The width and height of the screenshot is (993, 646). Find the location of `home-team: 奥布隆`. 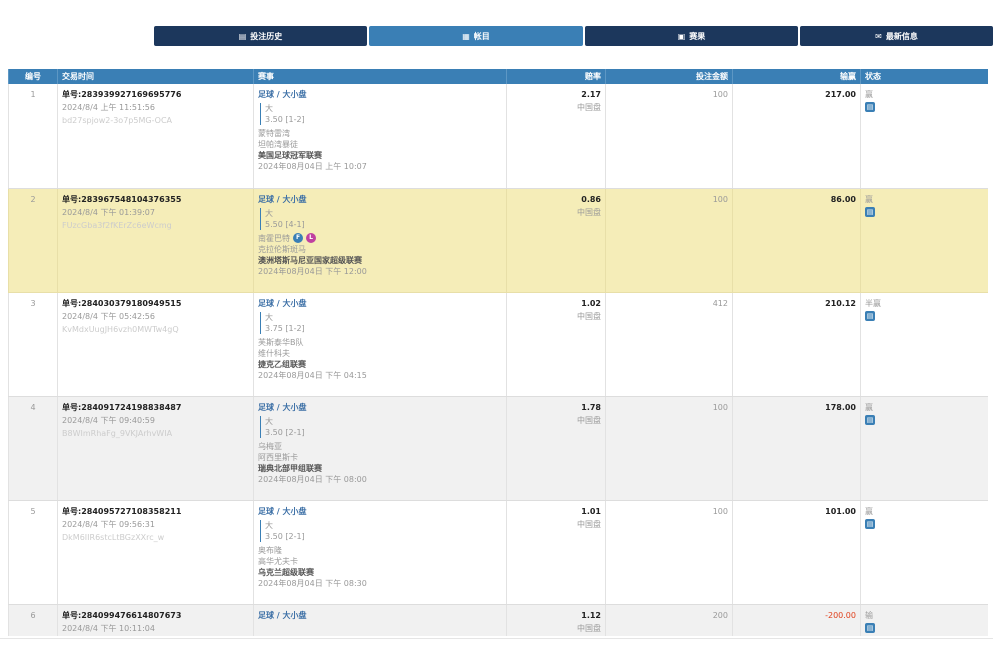

home-team: 奥布隆 is located at coordinates (380, 550).